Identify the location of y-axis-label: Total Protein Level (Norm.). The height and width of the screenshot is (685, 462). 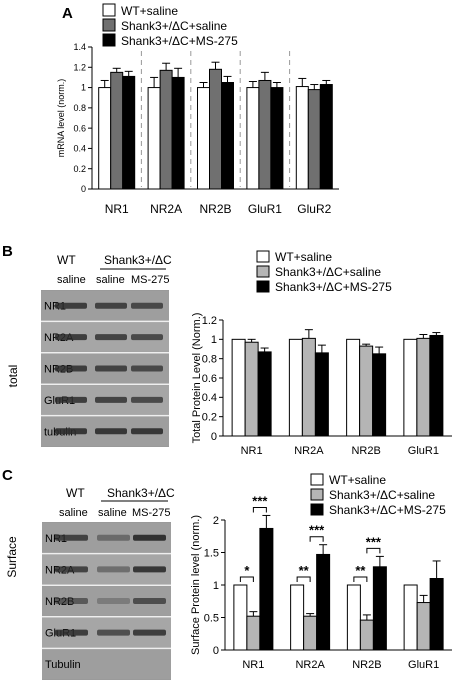
(197, 378).